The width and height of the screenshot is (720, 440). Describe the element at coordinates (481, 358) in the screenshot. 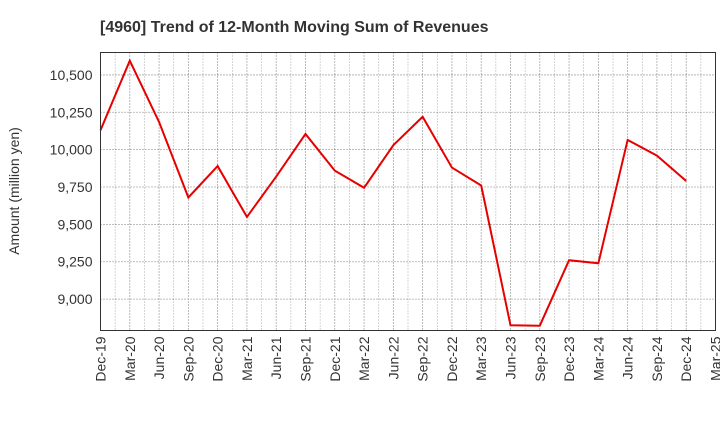

I see `x-tick-label: Mar-23` at that location.